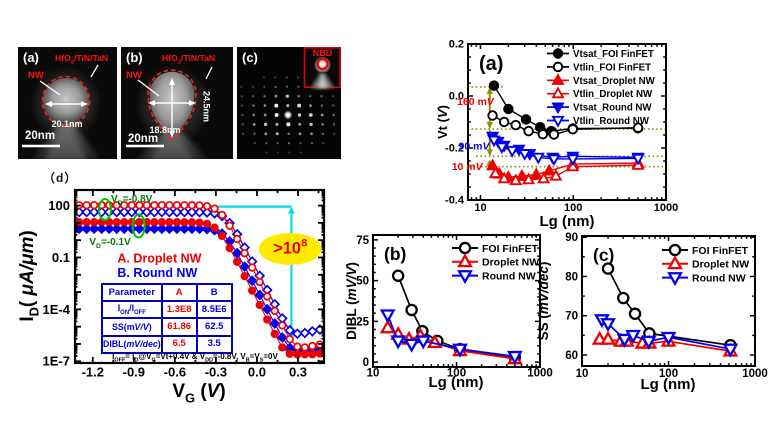 This screenshot has width=770, height=434. What do you see at coordinates (566, 151) in the screenshot?
I see `series-vtlin-round-nw` at bounding box center [566, 151].